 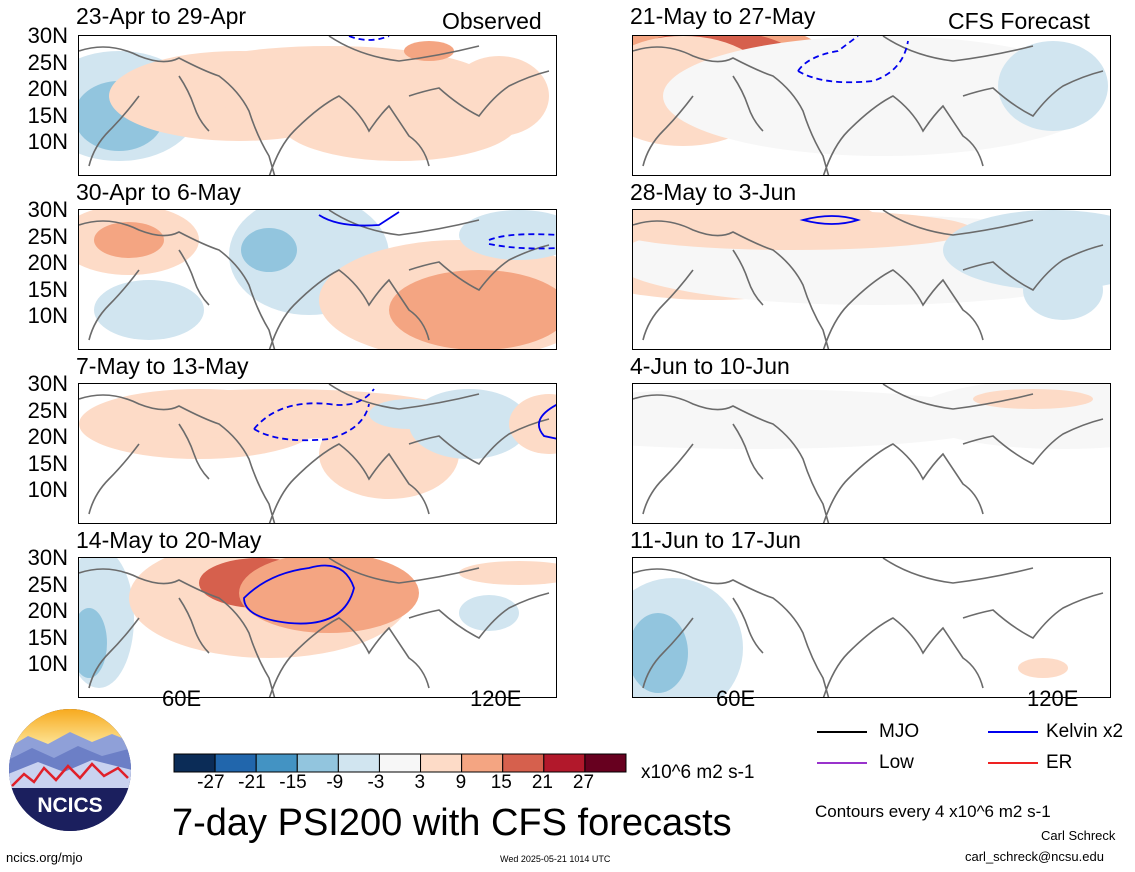 I want to click on colorbar, so click(x=400, y=763).